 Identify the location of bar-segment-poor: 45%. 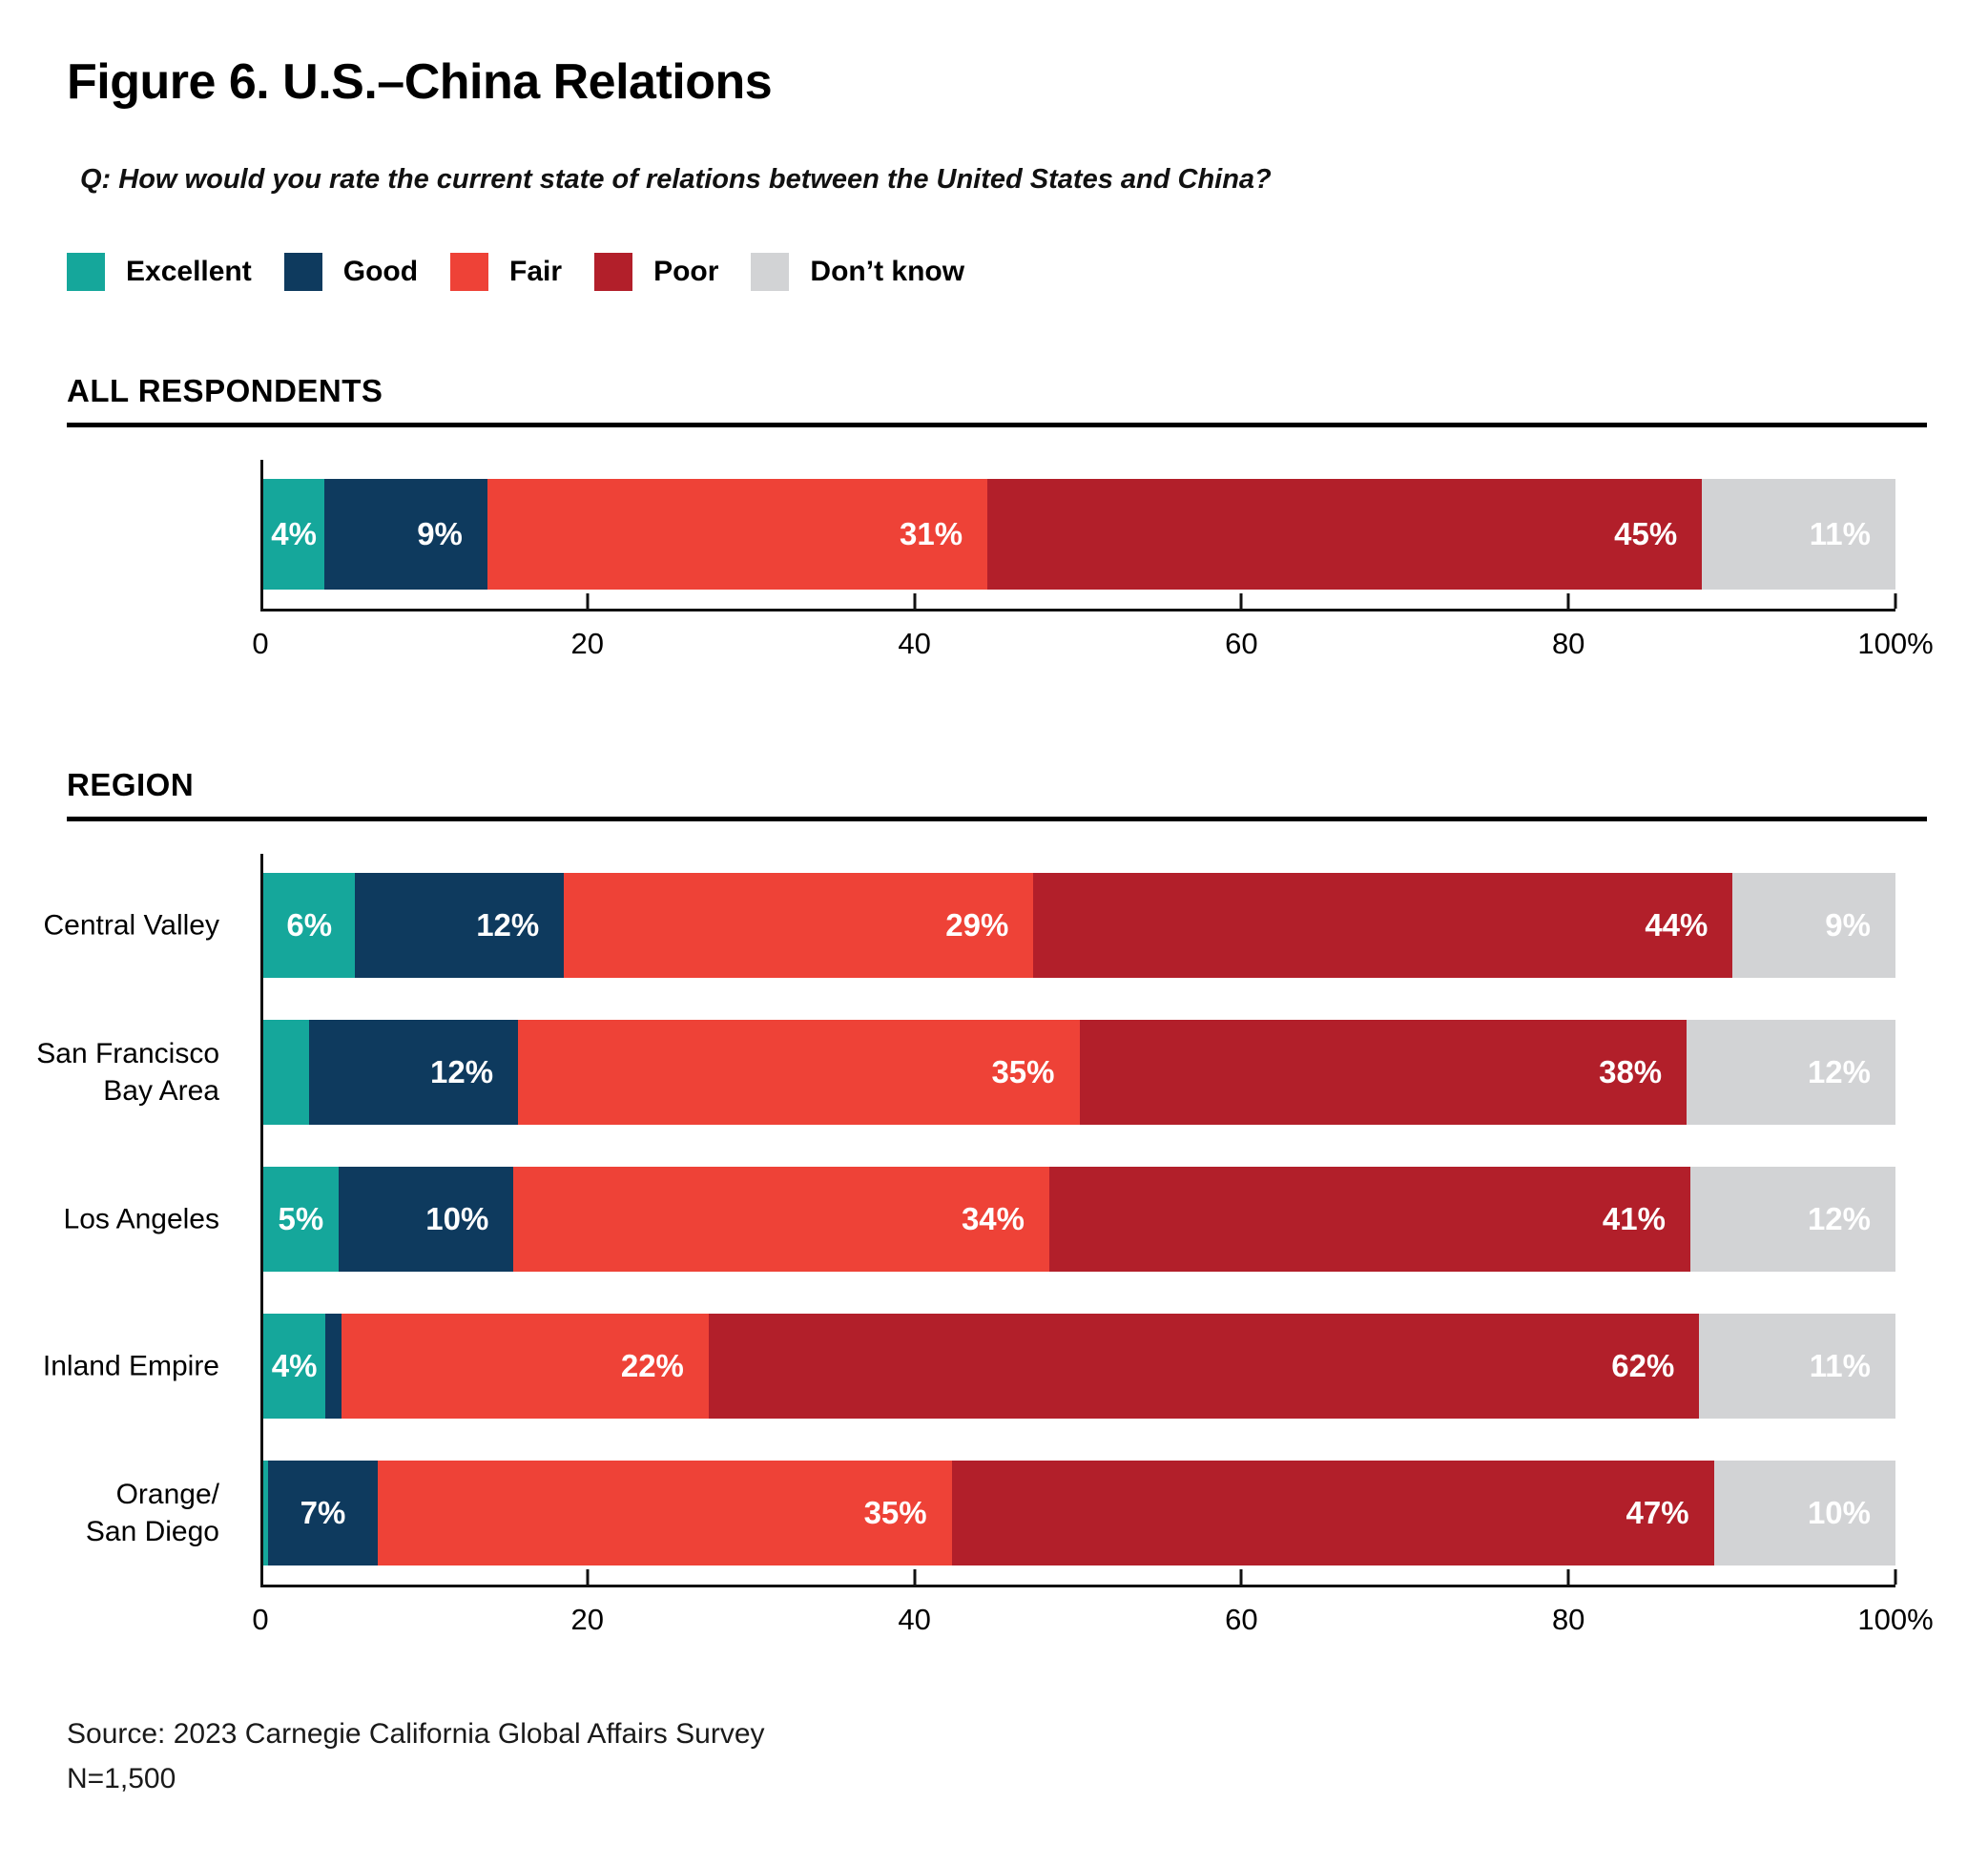
(1345, 534).